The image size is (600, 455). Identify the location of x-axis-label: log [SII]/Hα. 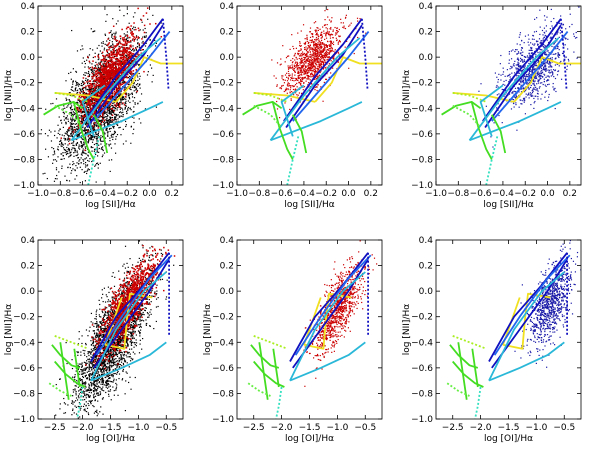
(110, 205).